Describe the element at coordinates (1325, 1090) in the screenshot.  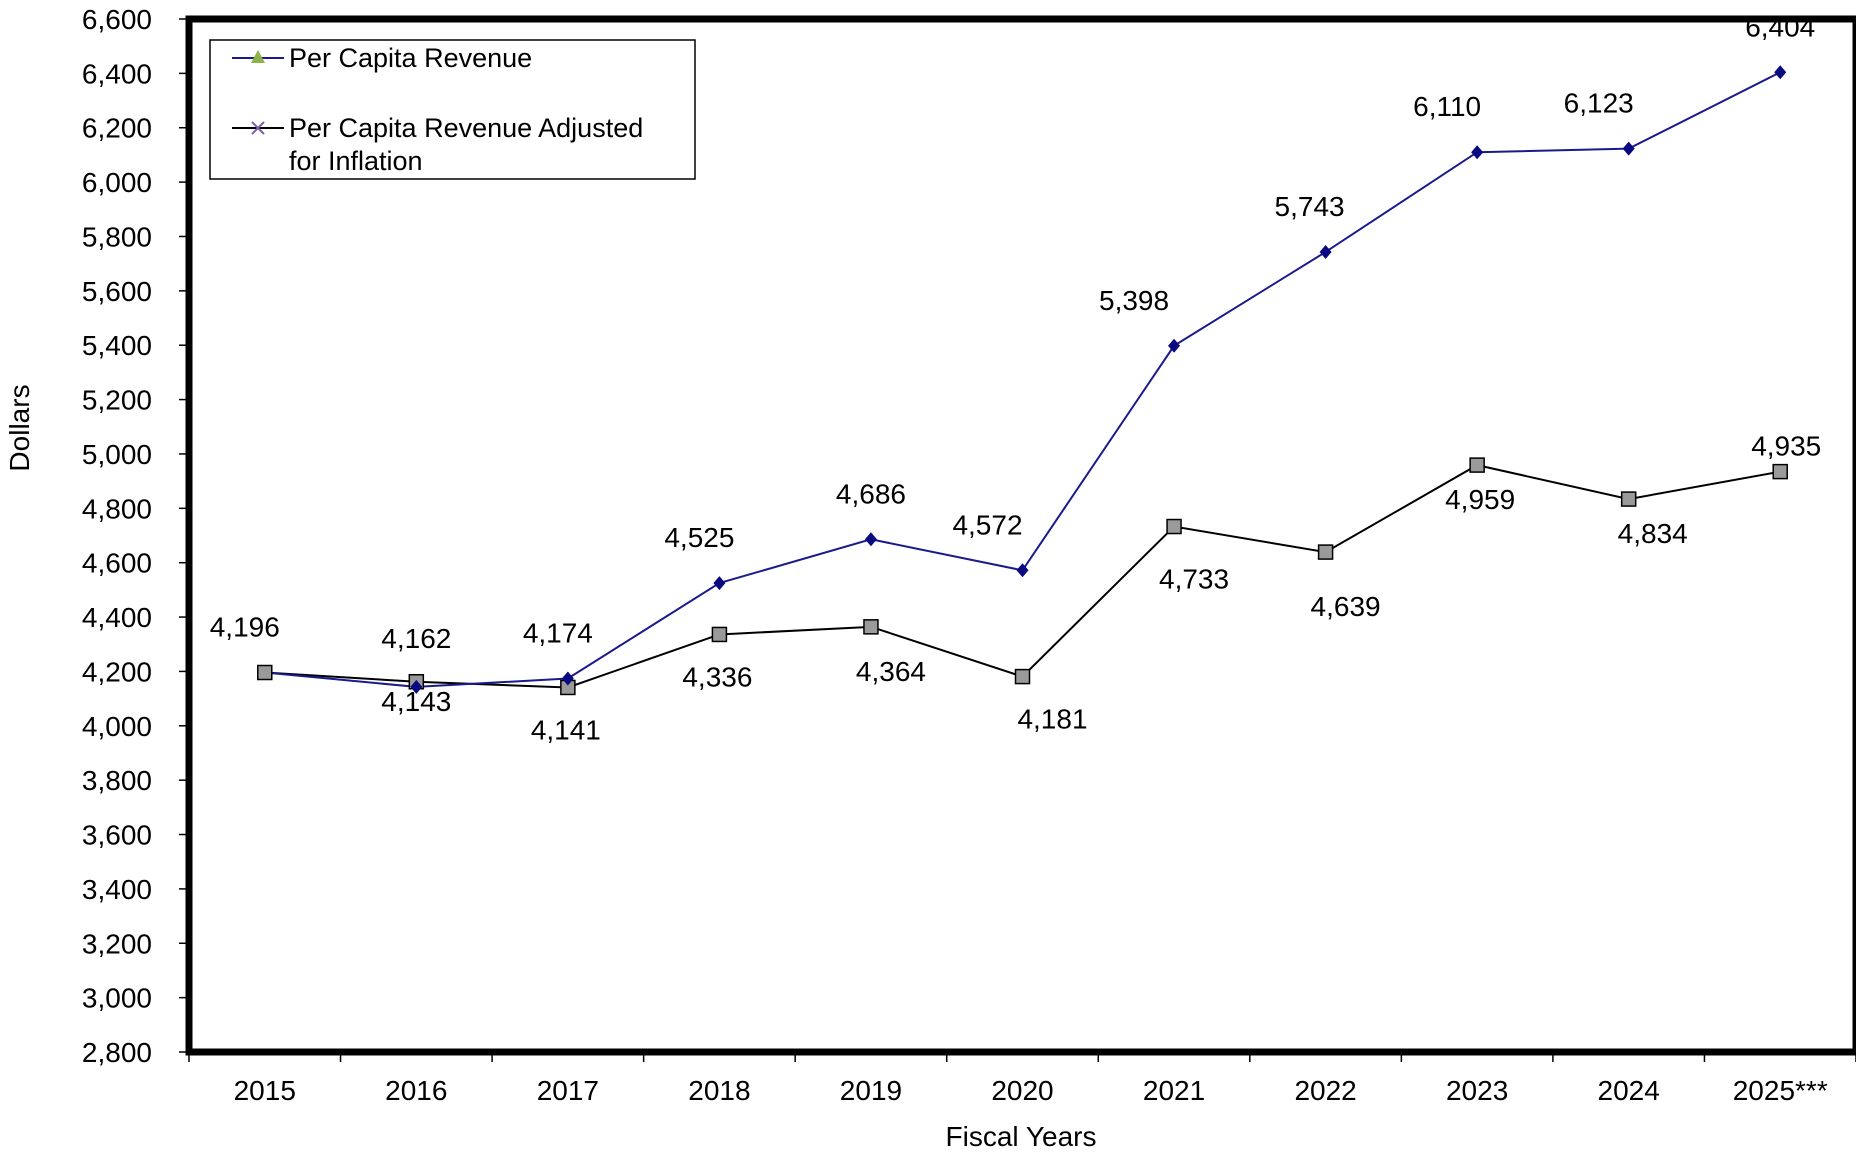
I see `x-tick-label: 2022` at that location.